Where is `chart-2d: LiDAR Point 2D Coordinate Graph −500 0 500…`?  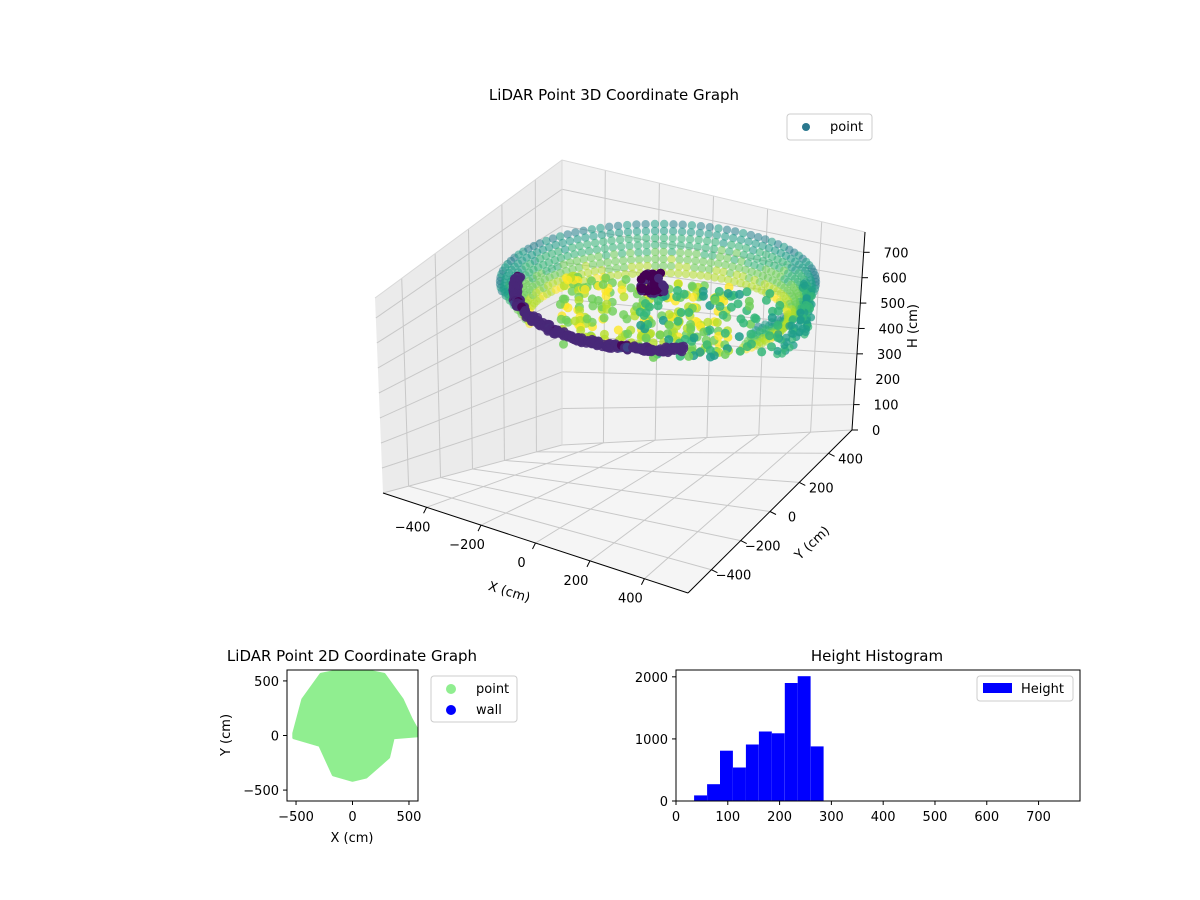 chart-2d: LiDAR Point 2D Coordinate Graph −500 0 500… is located at coordinates (368, 746).